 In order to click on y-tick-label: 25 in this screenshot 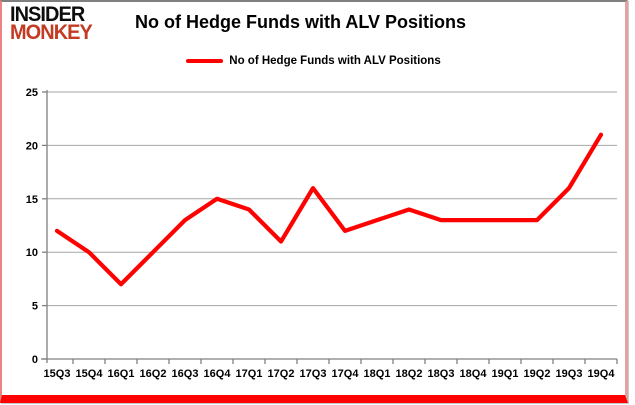, I will do `click(32, 93)`.